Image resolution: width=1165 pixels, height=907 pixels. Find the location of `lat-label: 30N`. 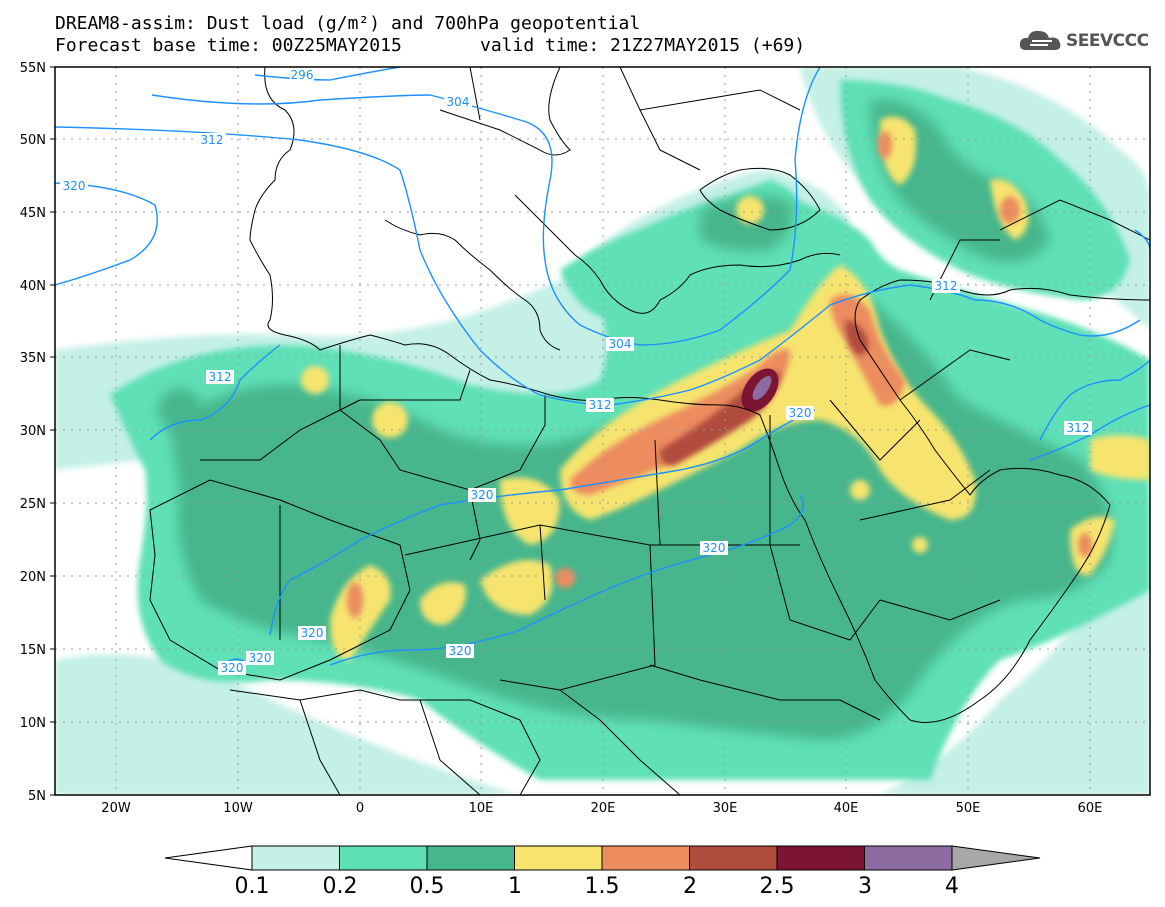

lat-label: 30N is located at coordinates (33, 431).